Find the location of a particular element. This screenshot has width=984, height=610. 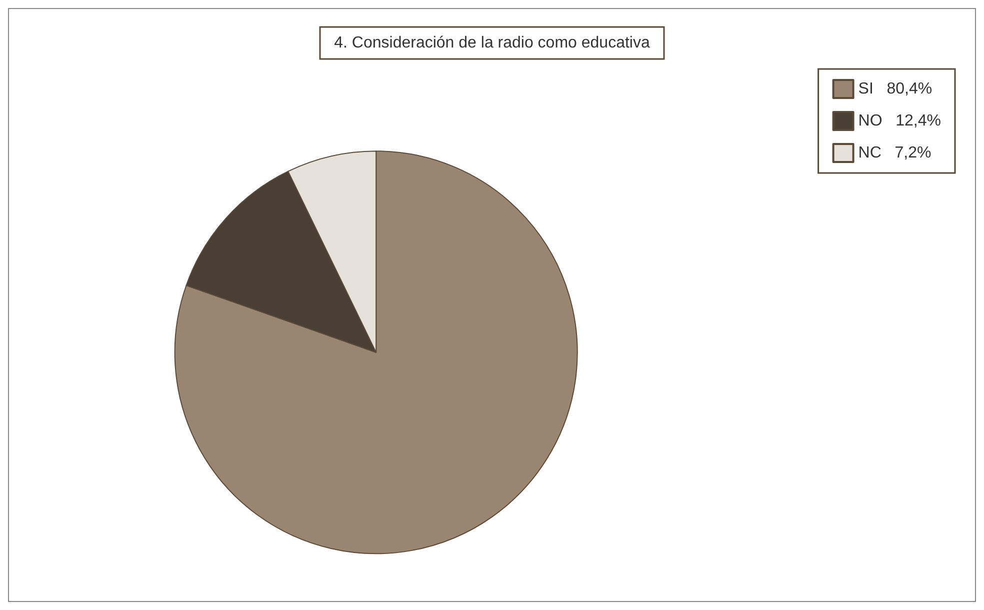

chart-title: 4. Consideración de la radio como educativa is located at coordinates (492, 43).